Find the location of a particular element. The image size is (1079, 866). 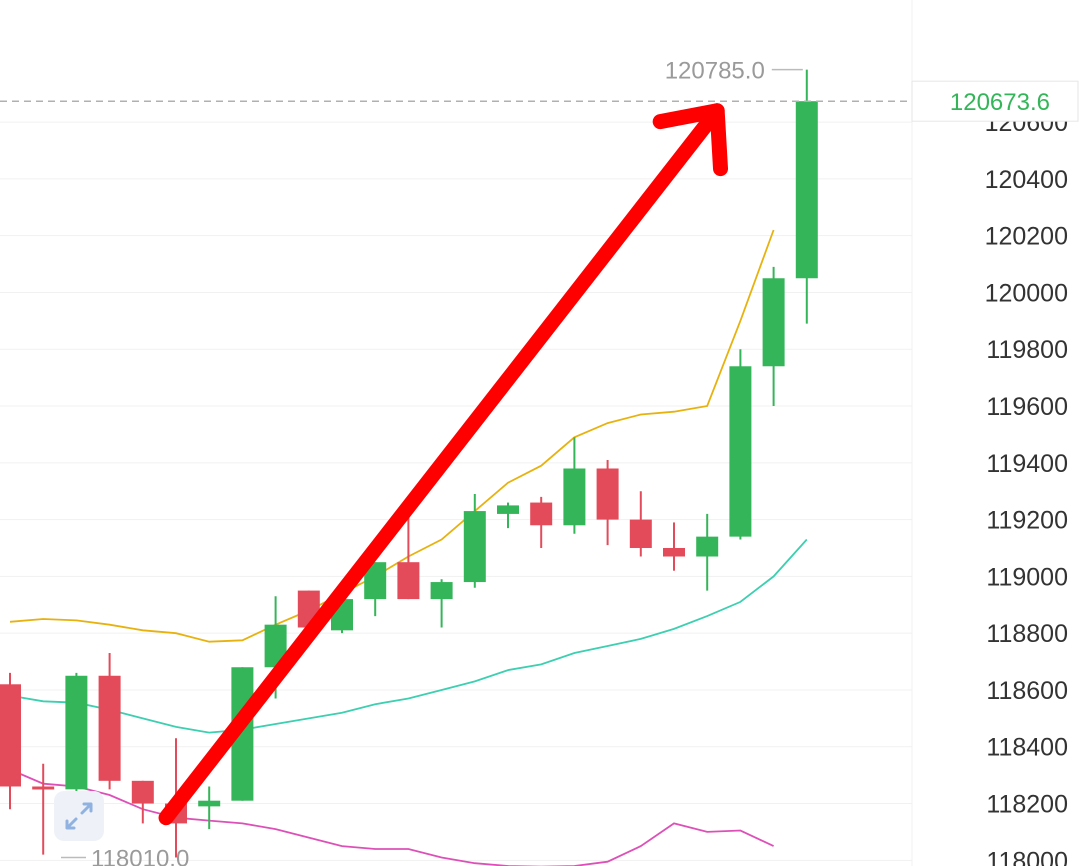

last-price-box is located at coordinates (995, 101).